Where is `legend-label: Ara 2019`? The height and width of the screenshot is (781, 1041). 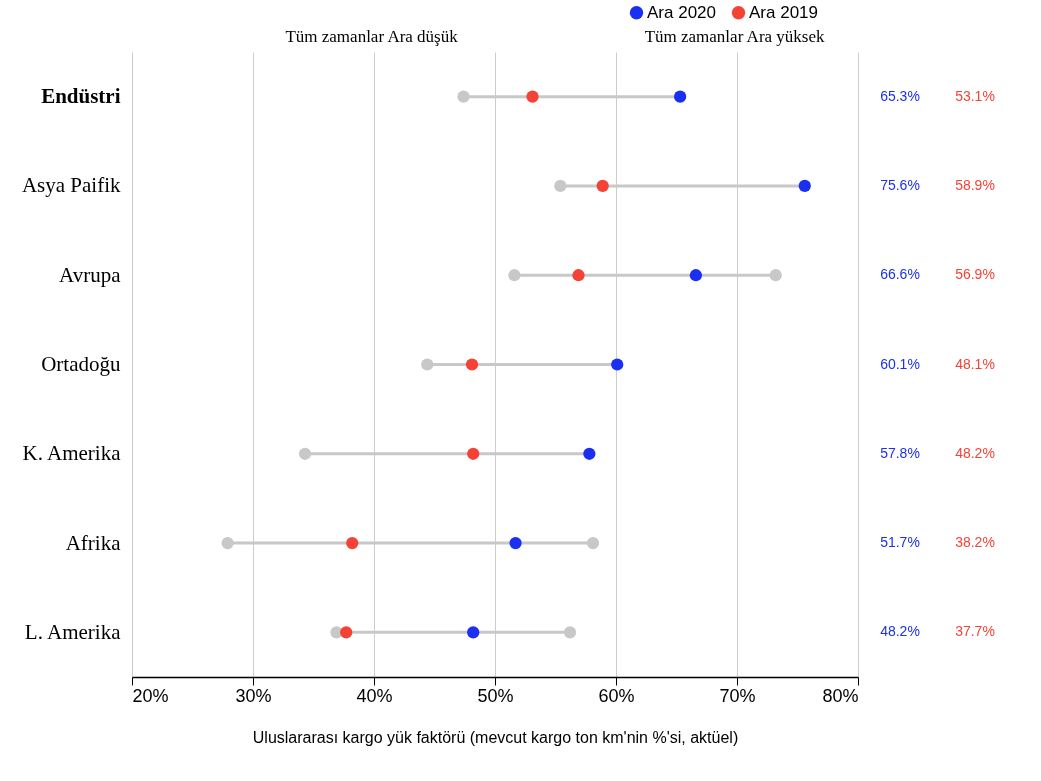 legend-label: Ara 2019 is located at coordinates (783, 12).